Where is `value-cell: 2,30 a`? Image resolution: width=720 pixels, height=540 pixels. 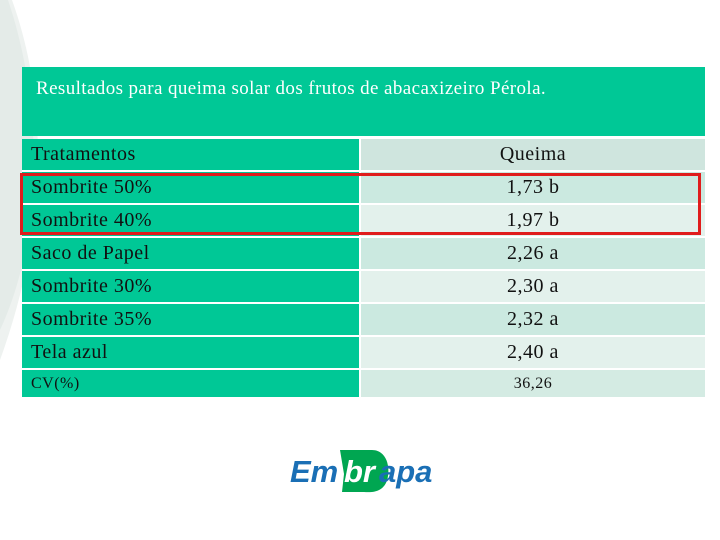 value-cell: 2,30 a is located at coordinates (532, 287).